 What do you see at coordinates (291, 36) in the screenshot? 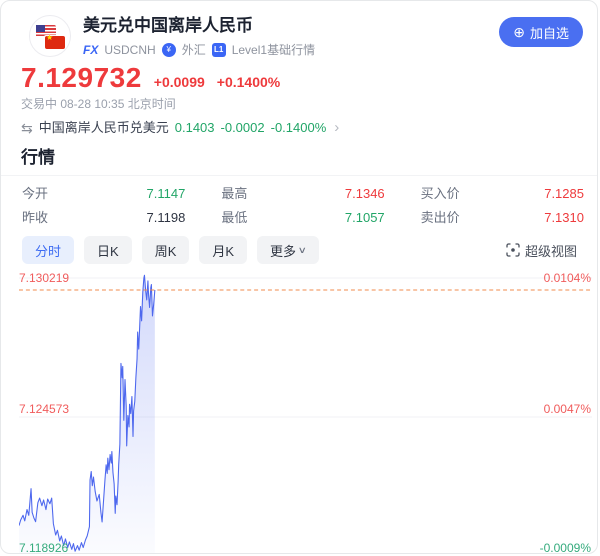
I see `header-text: 美元兑中国离岸人民币 FX USDCNH ¥ 外汇 L1 Level1基础行情` at bounding box center [291, 36].